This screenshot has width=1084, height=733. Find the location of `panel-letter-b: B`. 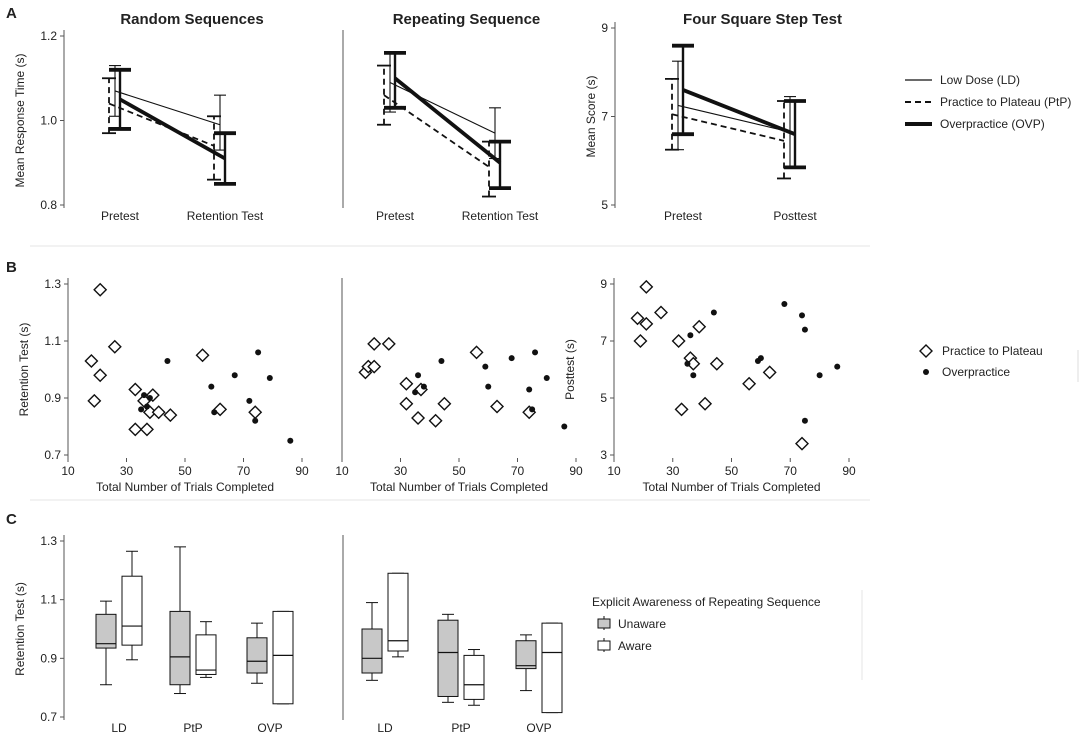

panel-letter-b: B is located at coordinates (11, 267).